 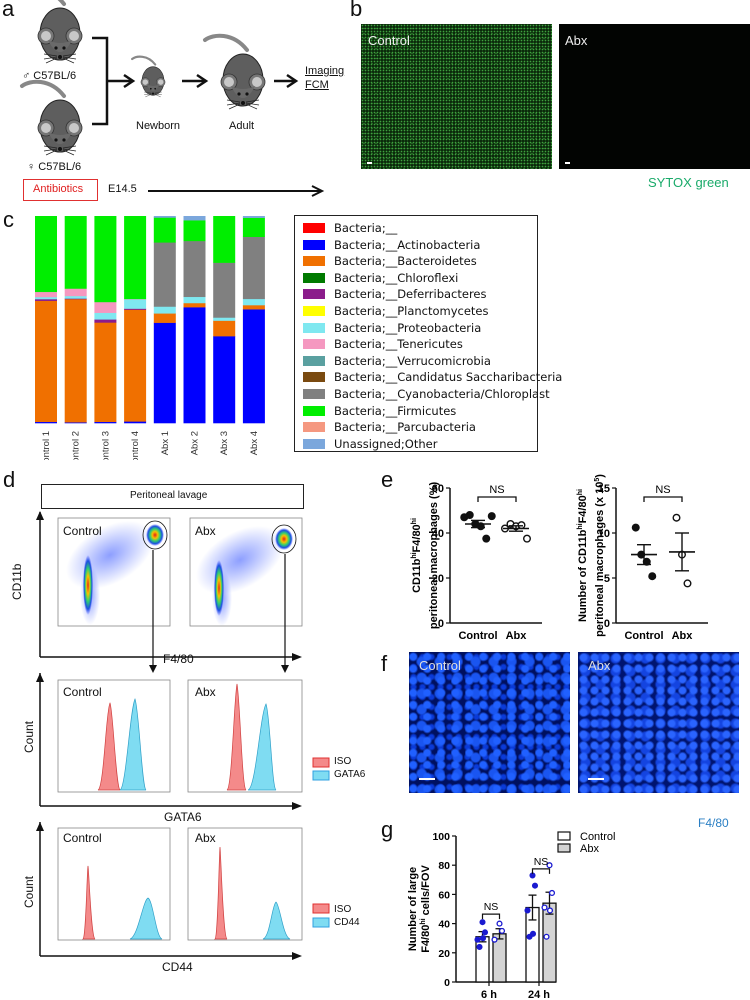 I want to click on newborn-label: Newborn, so click(x=158, y=126).